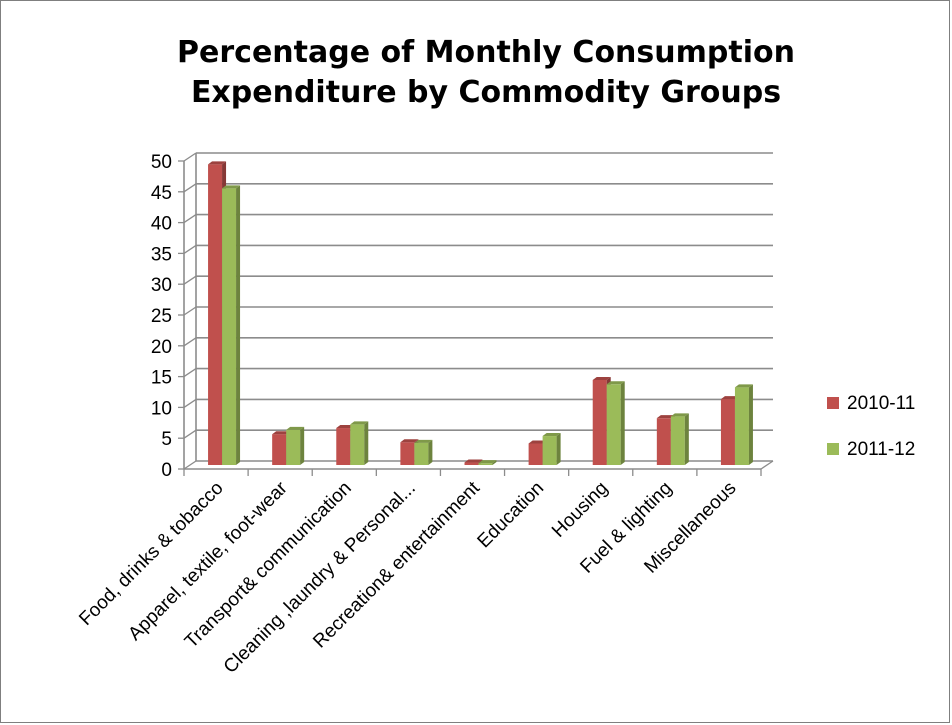  Describe the element at coordinates (161, 193) in the screenshot. I see `y-tick-label: 45` at that location.